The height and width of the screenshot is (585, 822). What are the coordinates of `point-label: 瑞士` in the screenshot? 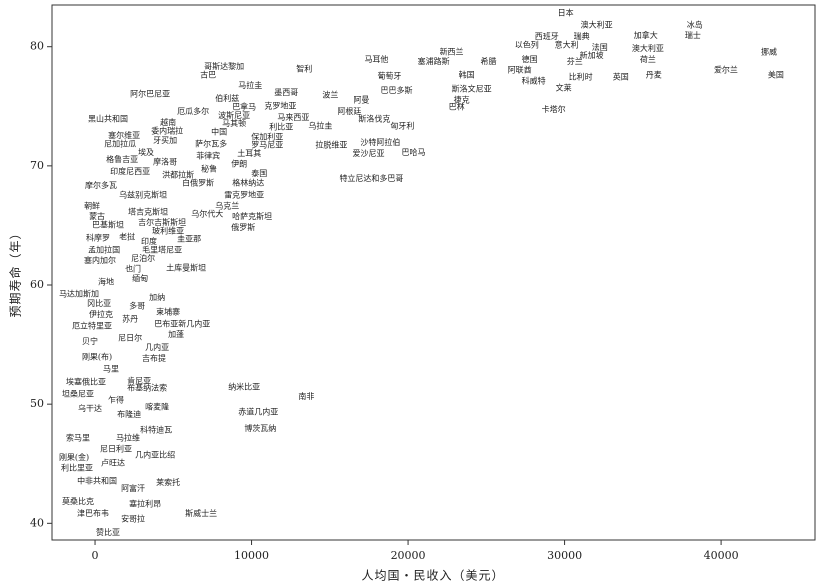 It's located at (693, 35).